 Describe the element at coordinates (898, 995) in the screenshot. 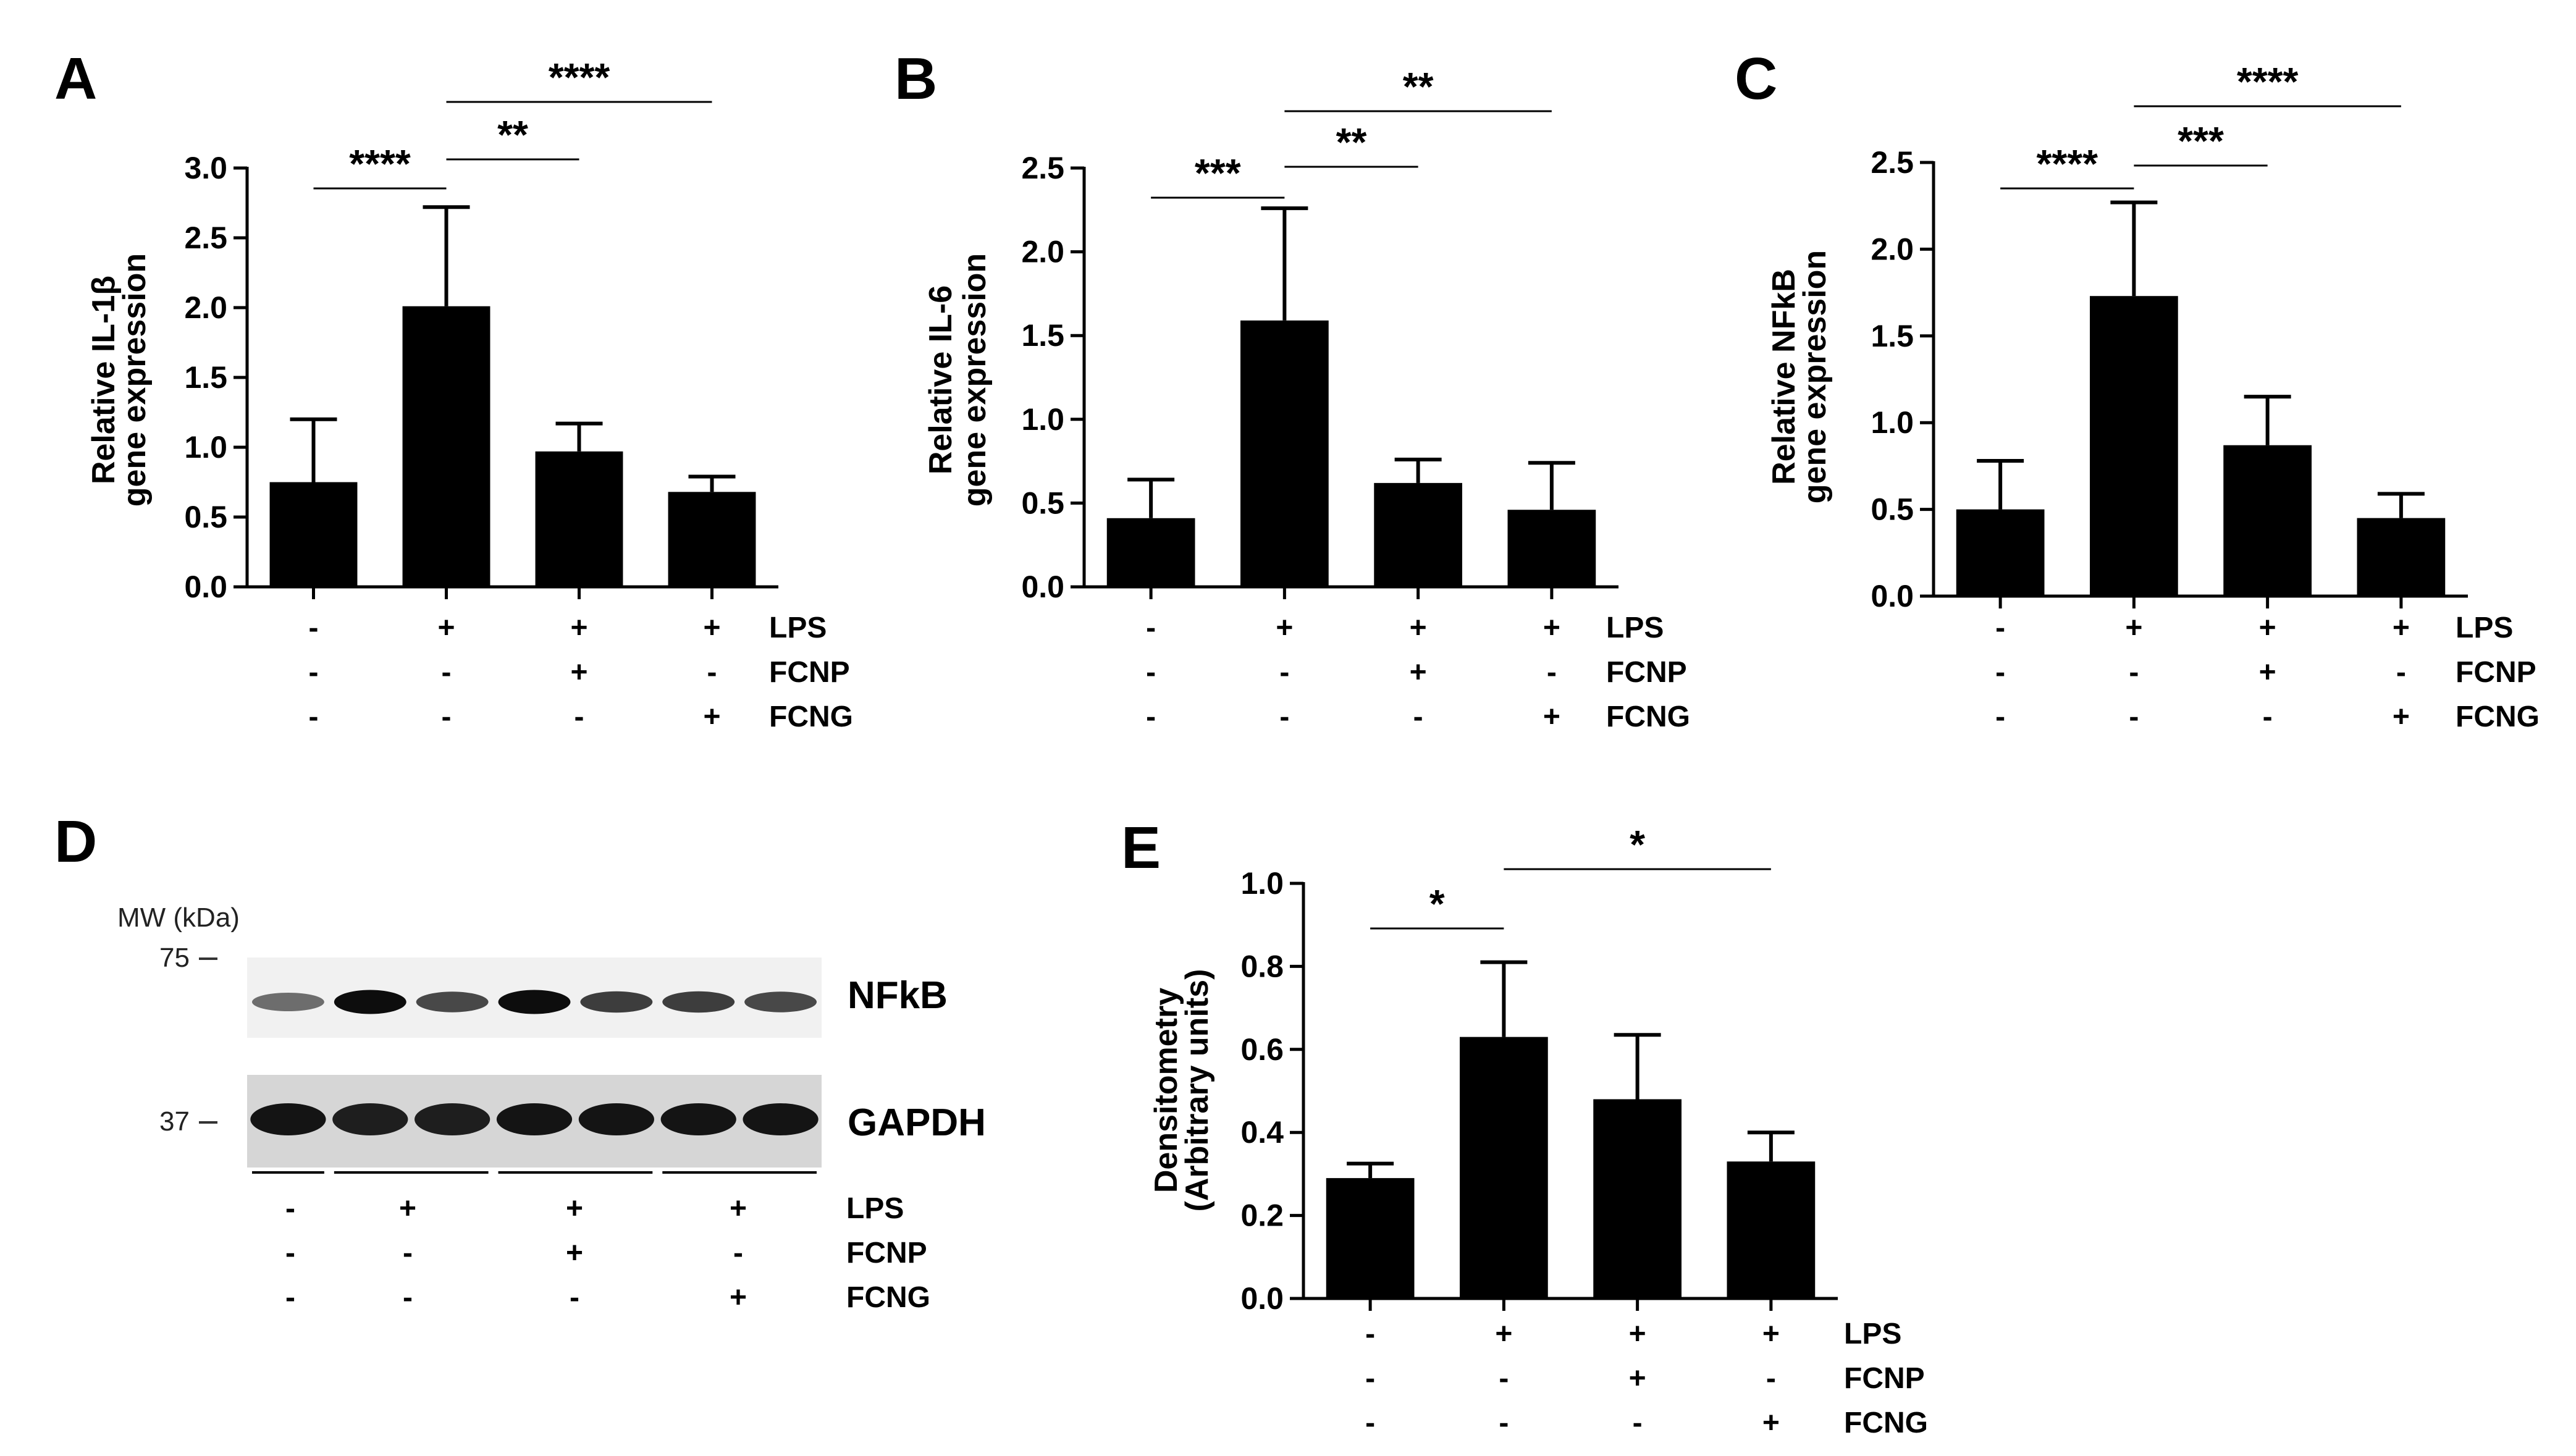

I see `band-label-nfkb: NFkB` at that location.